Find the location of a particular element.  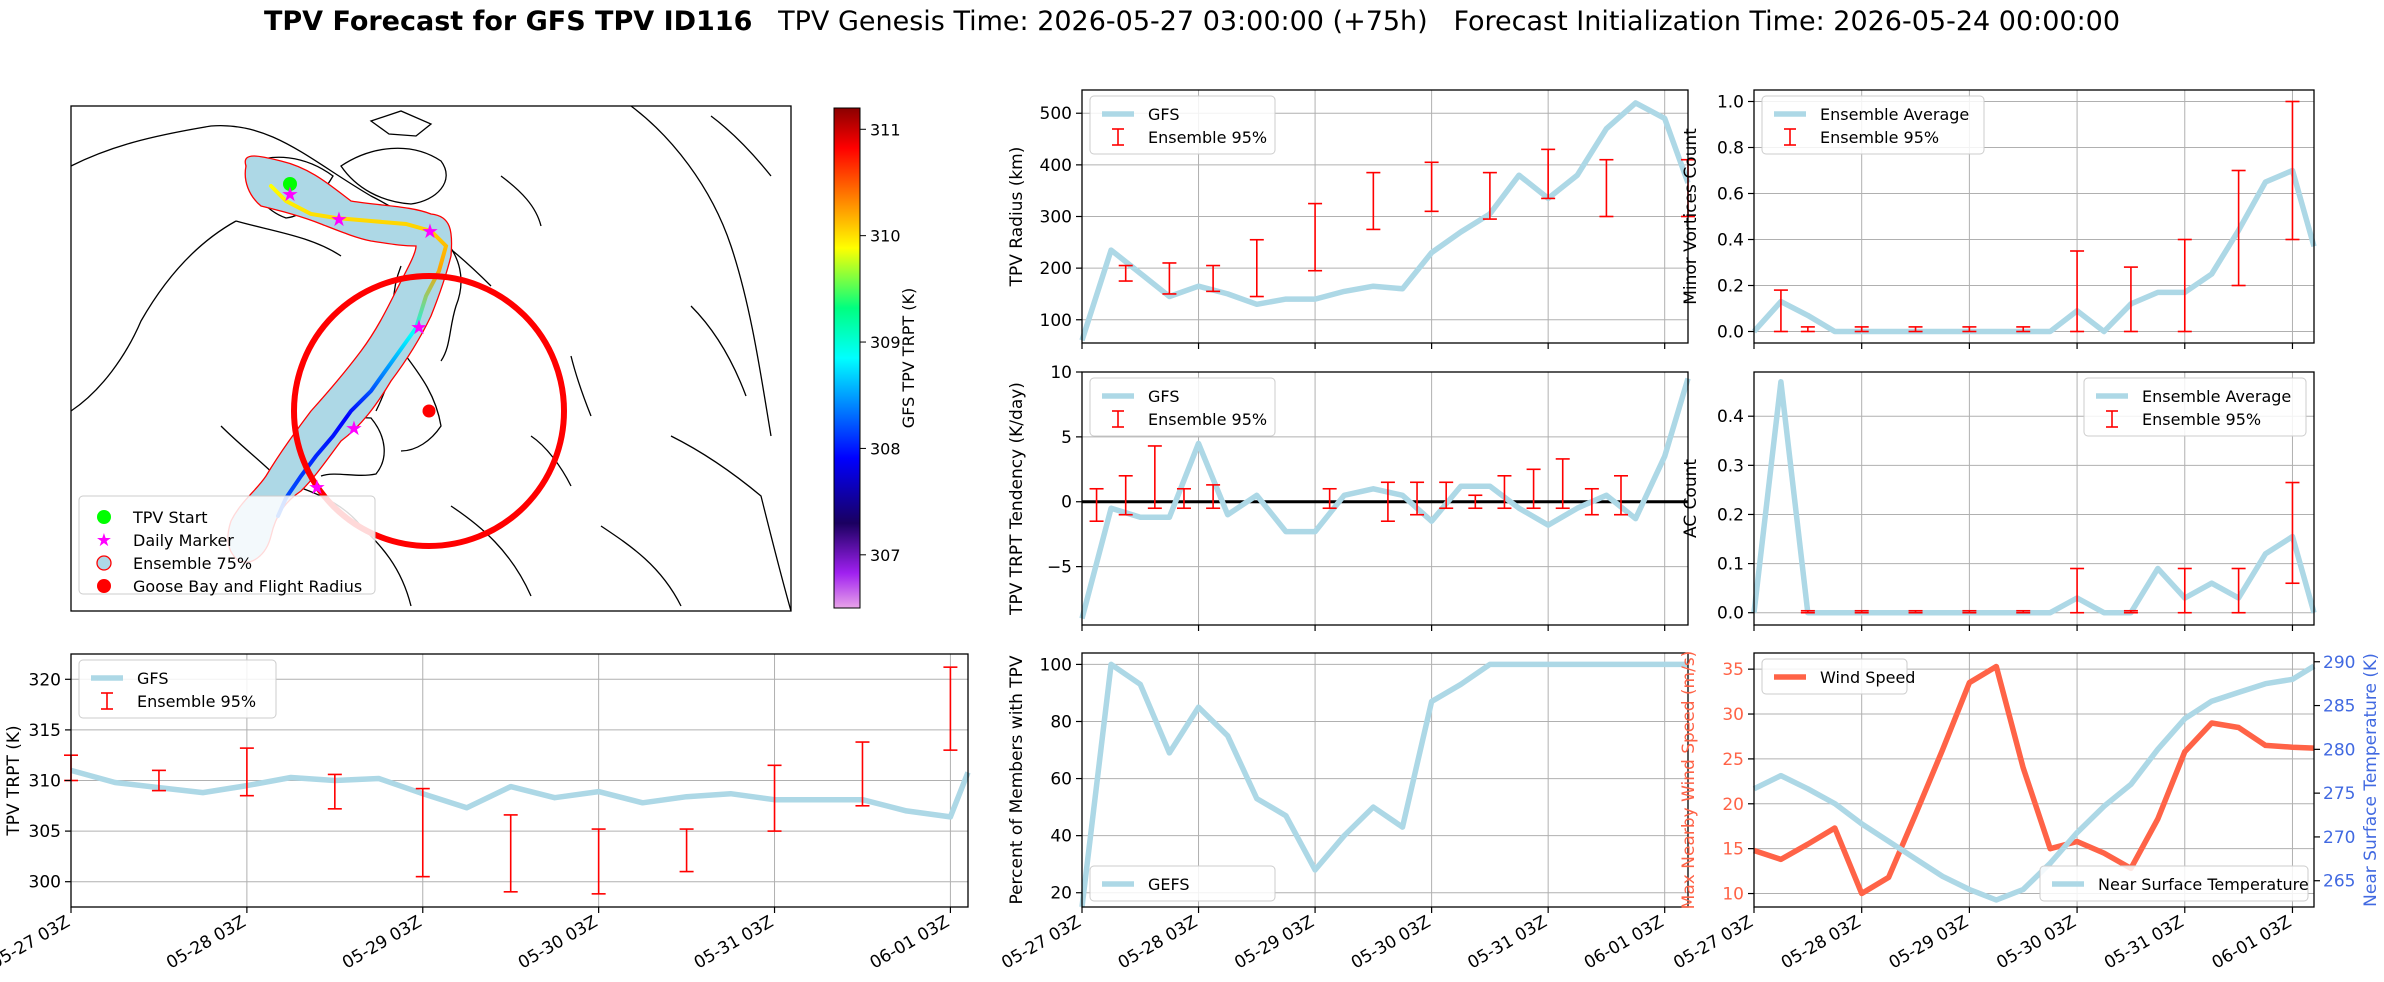

y-right-tick-label: 270 is located at coordinates (2339, 838).